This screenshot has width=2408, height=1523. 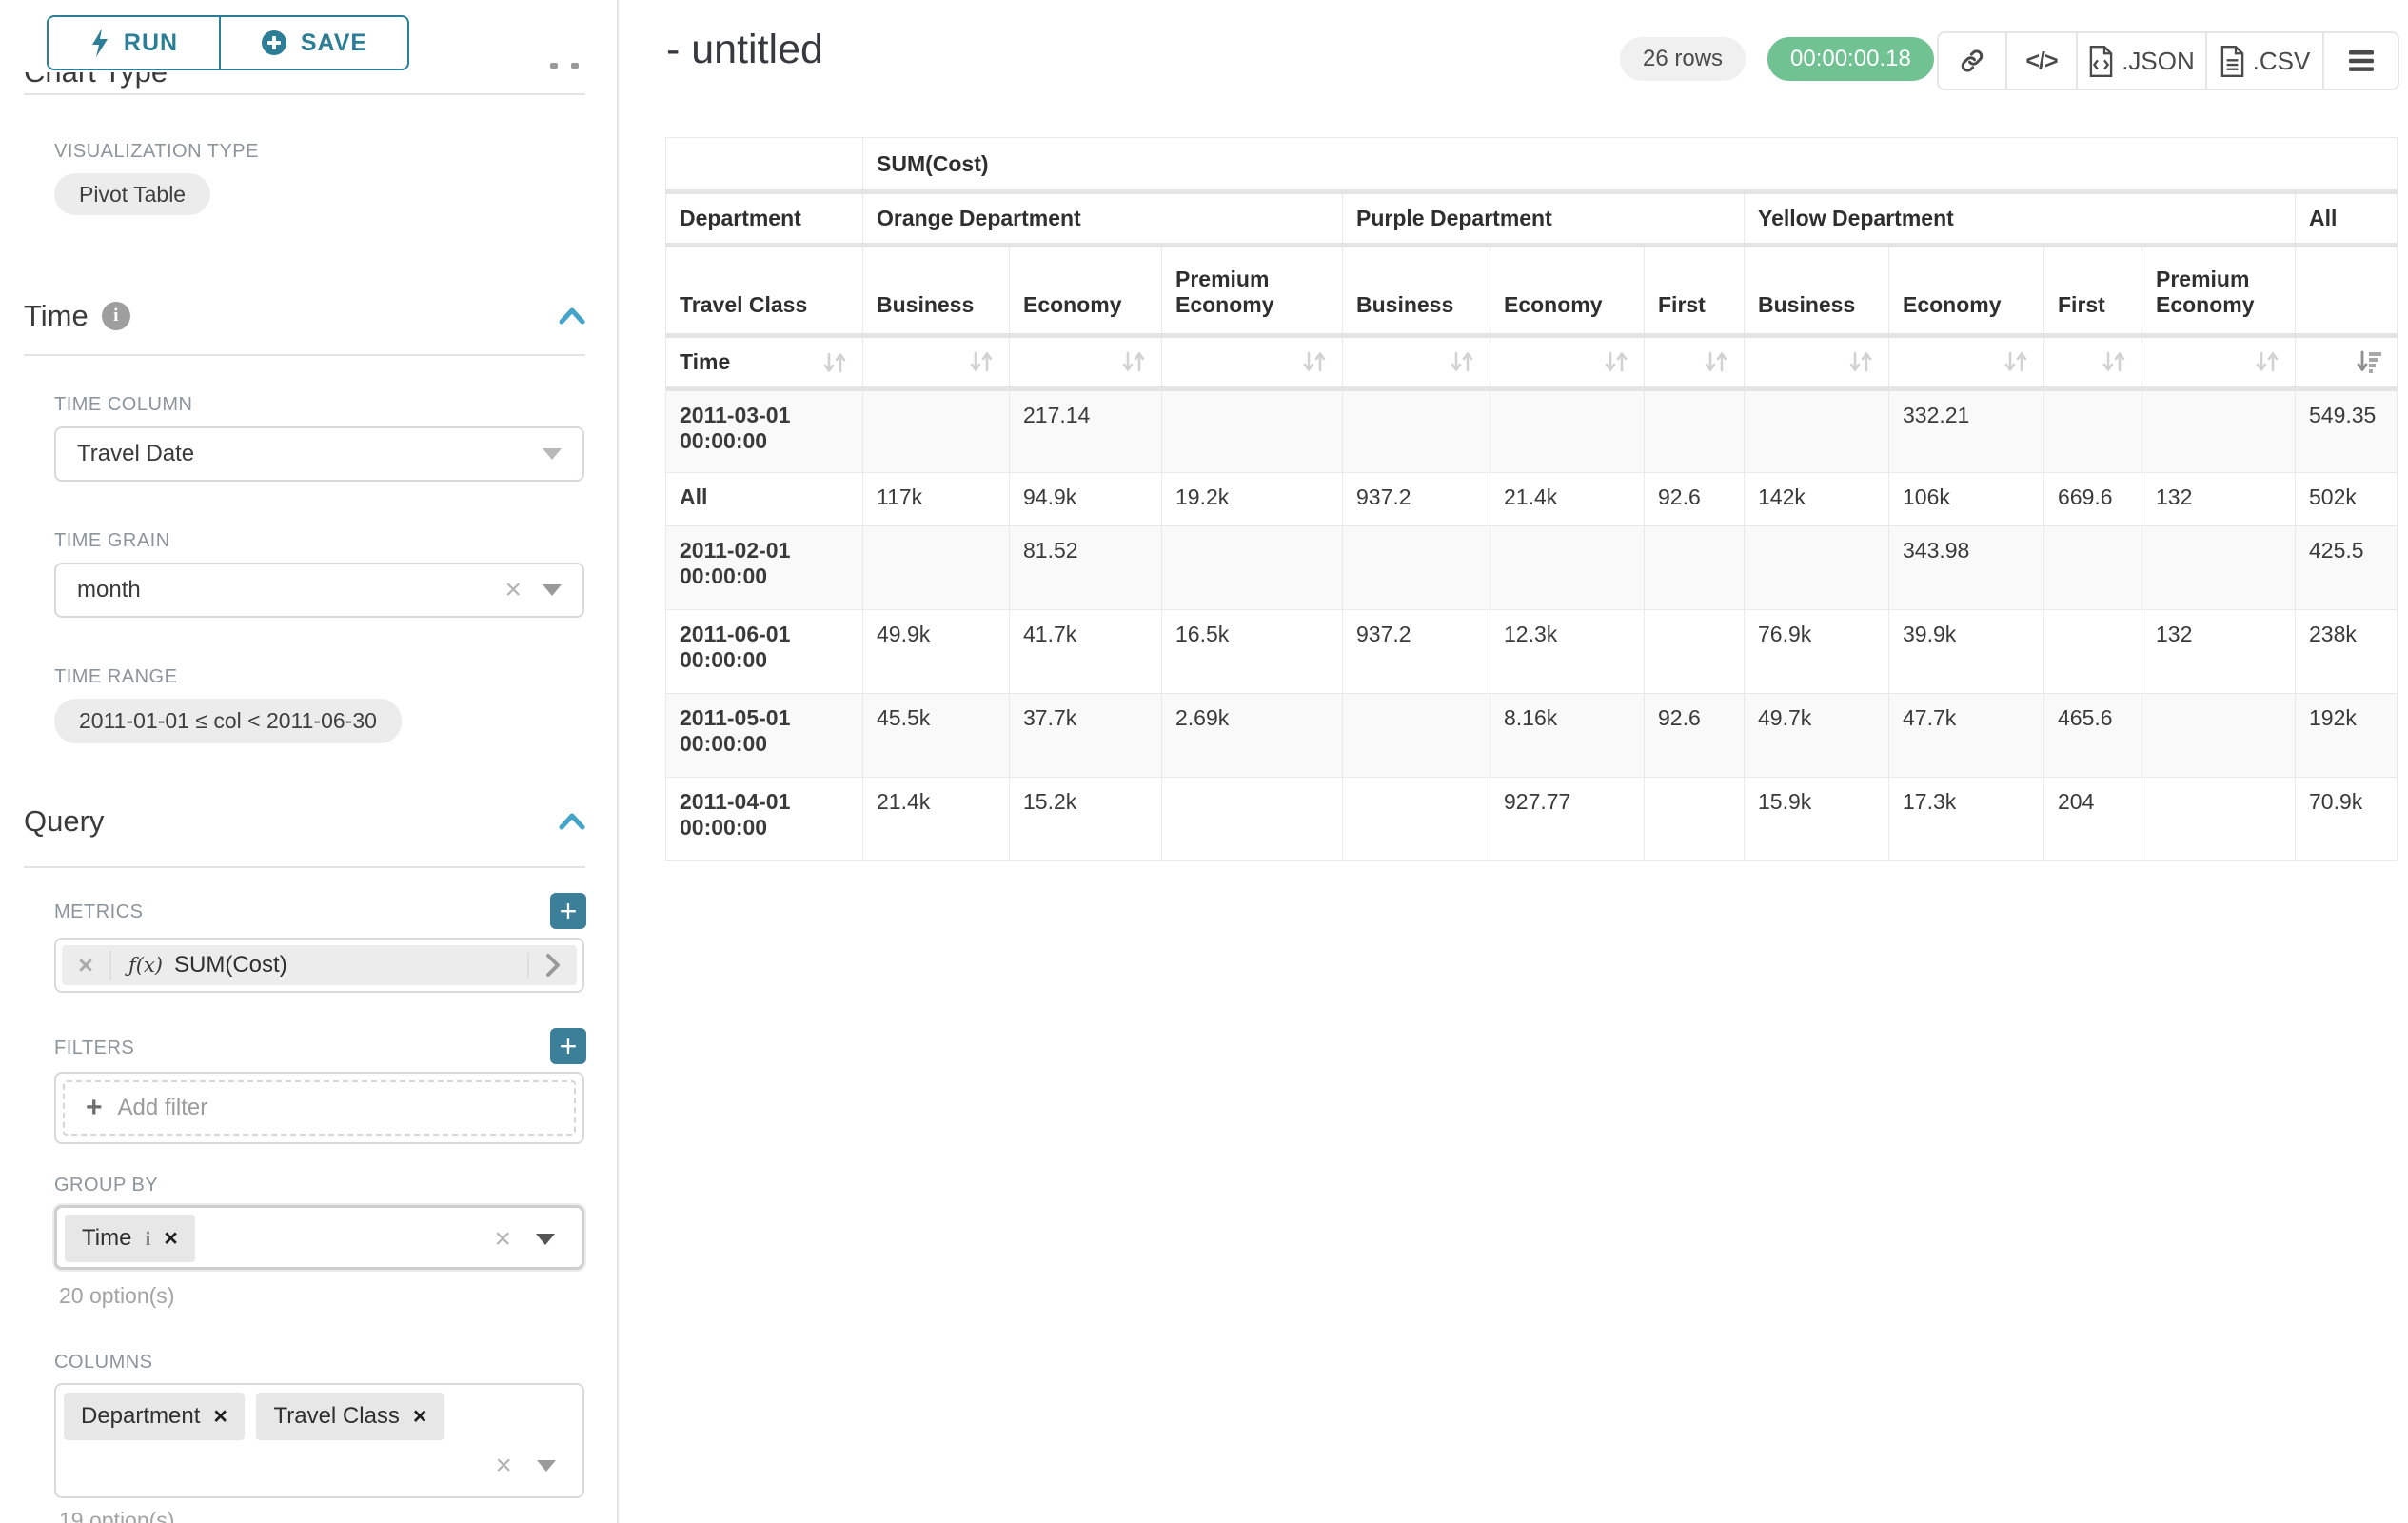 What do you see at coordinates (103, 1363) in the screenshot?
I see `columns-label: COLUMNS` at bounding box center [103, 1363].